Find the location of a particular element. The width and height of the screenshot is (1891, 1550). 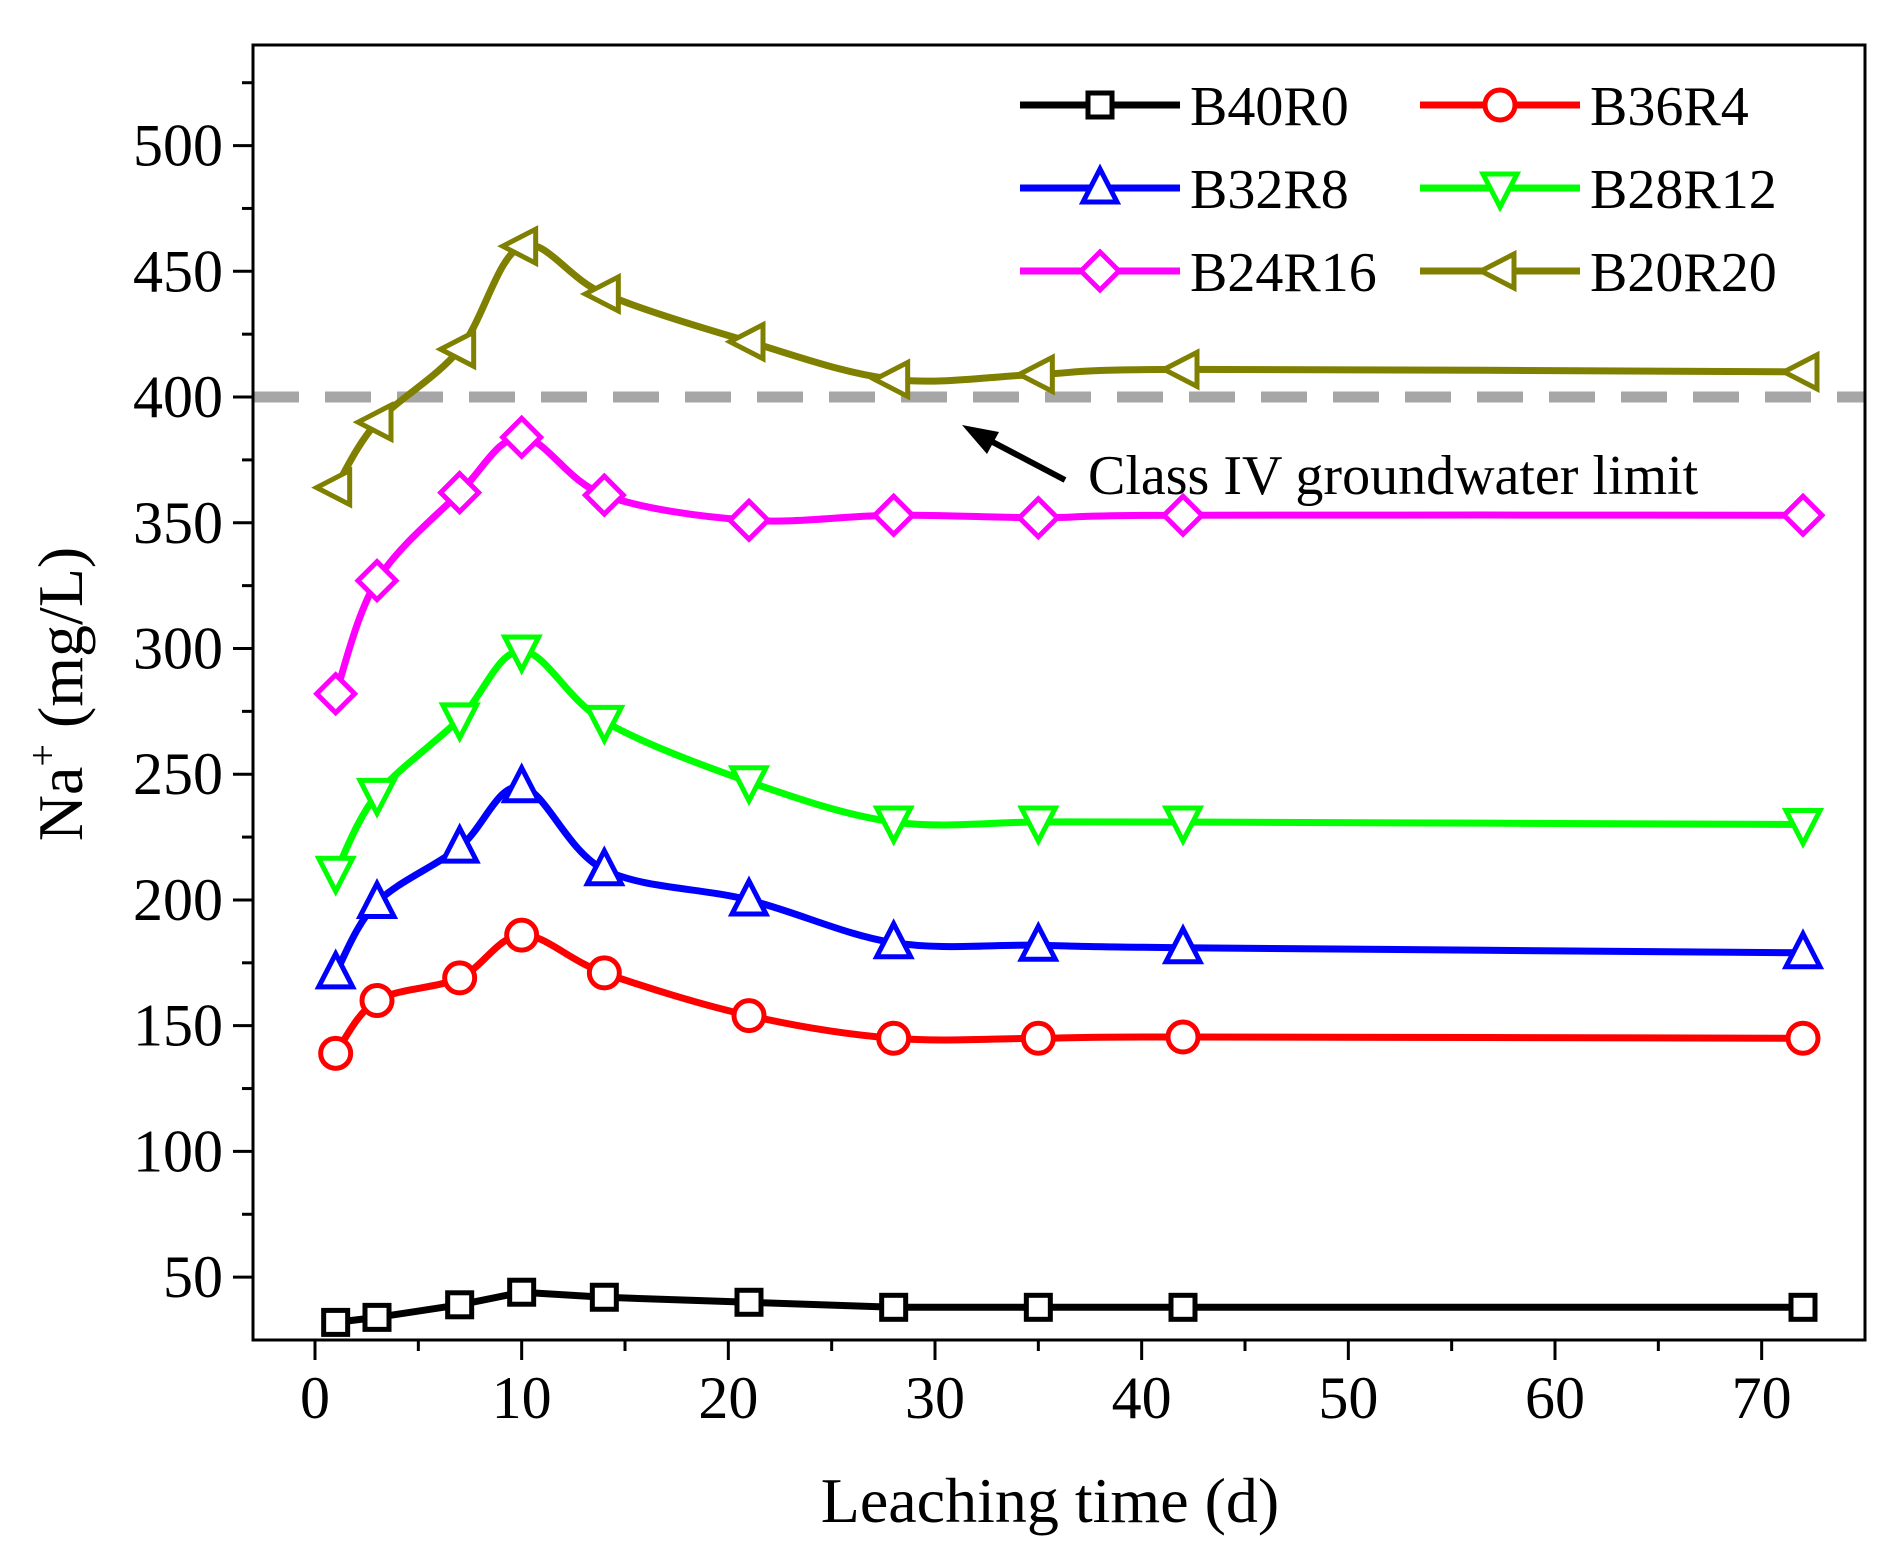

y-tick-label: 450 is located at coordinates (178, 271).